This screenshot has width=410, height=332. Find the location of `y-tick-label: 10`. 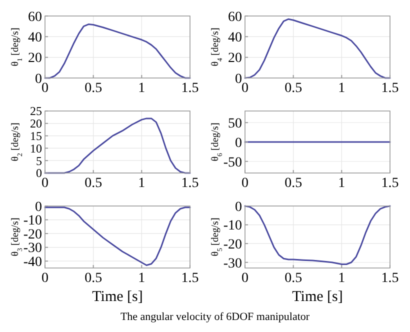

y-tick-label: 10 is located at coordinates (36, 148).